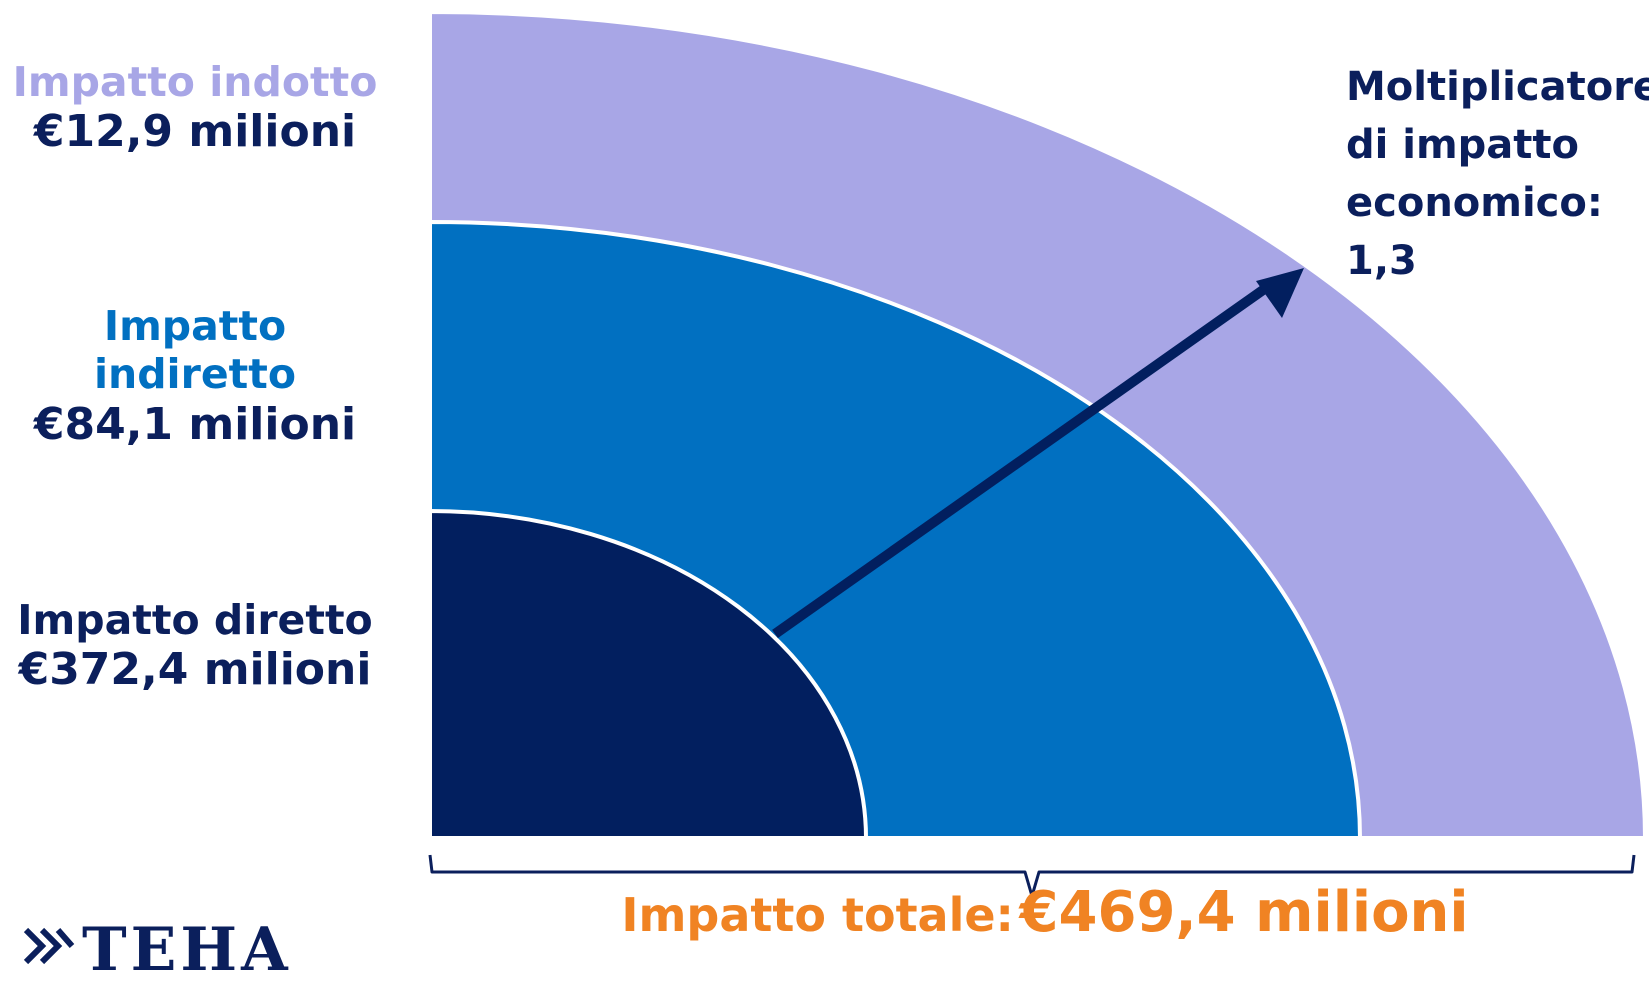 The height and width of the screenshot is (985, 1649). Describe the element at coordinates (187, 950) in the screenshot. I see `logo-text: TEHA` at that location.